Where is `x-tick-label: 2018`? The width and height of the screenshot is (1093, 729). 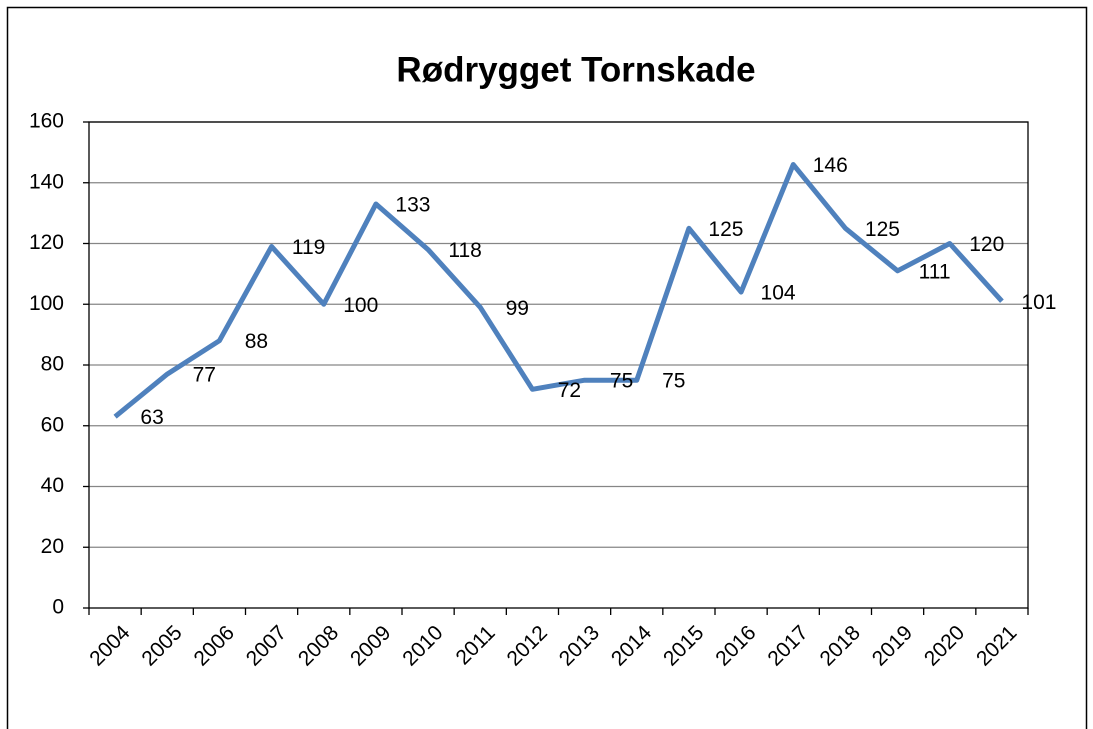
x-tick-label: 2018 is located at coordinates (840, 645).